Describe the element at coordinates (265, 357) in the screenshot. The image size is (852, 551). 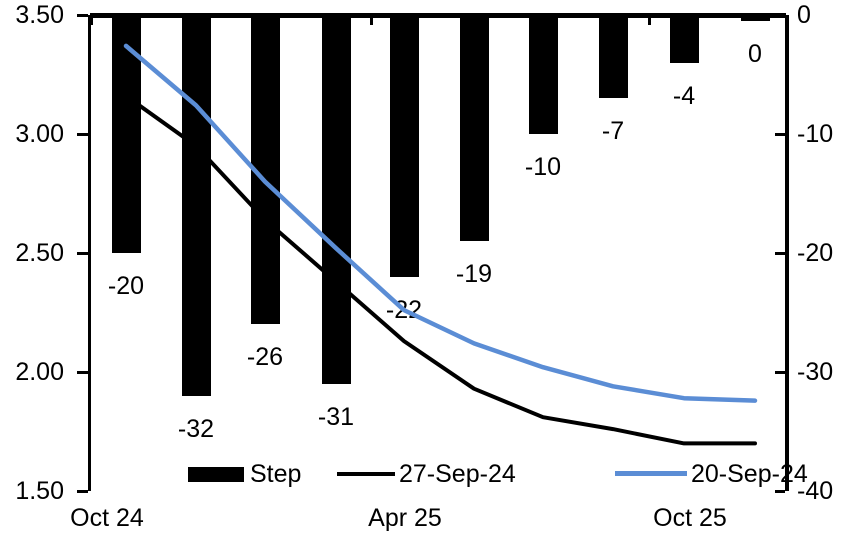
I see `step-bar-value-label-2: -26` at that location.